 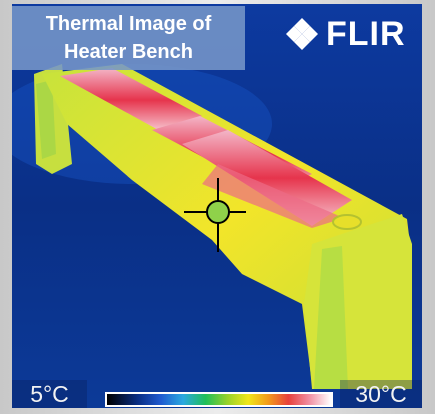 What do you see at coordinates (347, 222) in the screenshot?
I see `bench-end-cap` at bounding box center [347, 222].